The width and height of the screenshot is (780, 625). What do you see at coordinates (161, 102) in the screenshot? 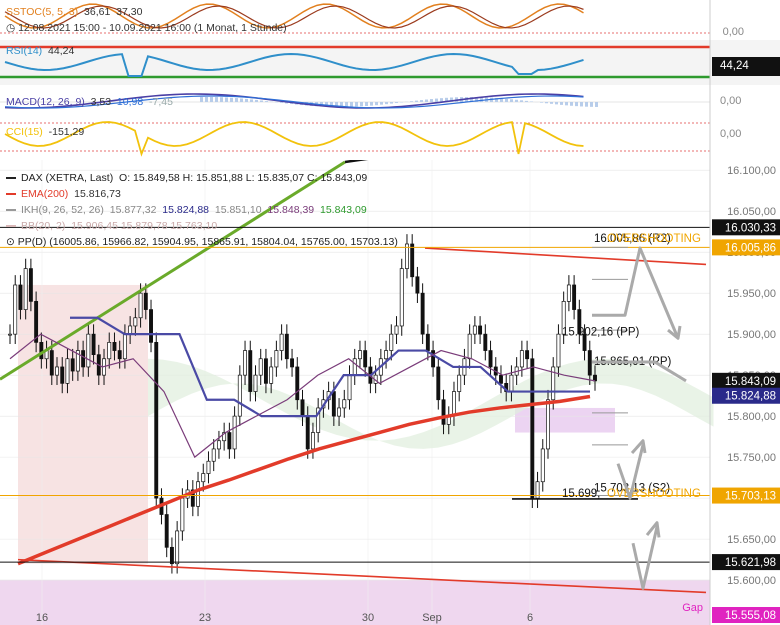
I see `macd-value-3: -7,45` at bounding box center [161, 102].